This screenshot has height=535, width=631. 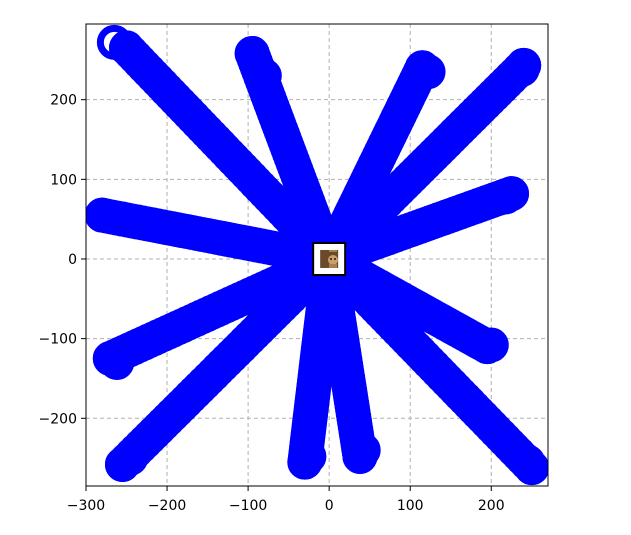 I want to click on y-tick-label: 0, so click(x=72, y=260).